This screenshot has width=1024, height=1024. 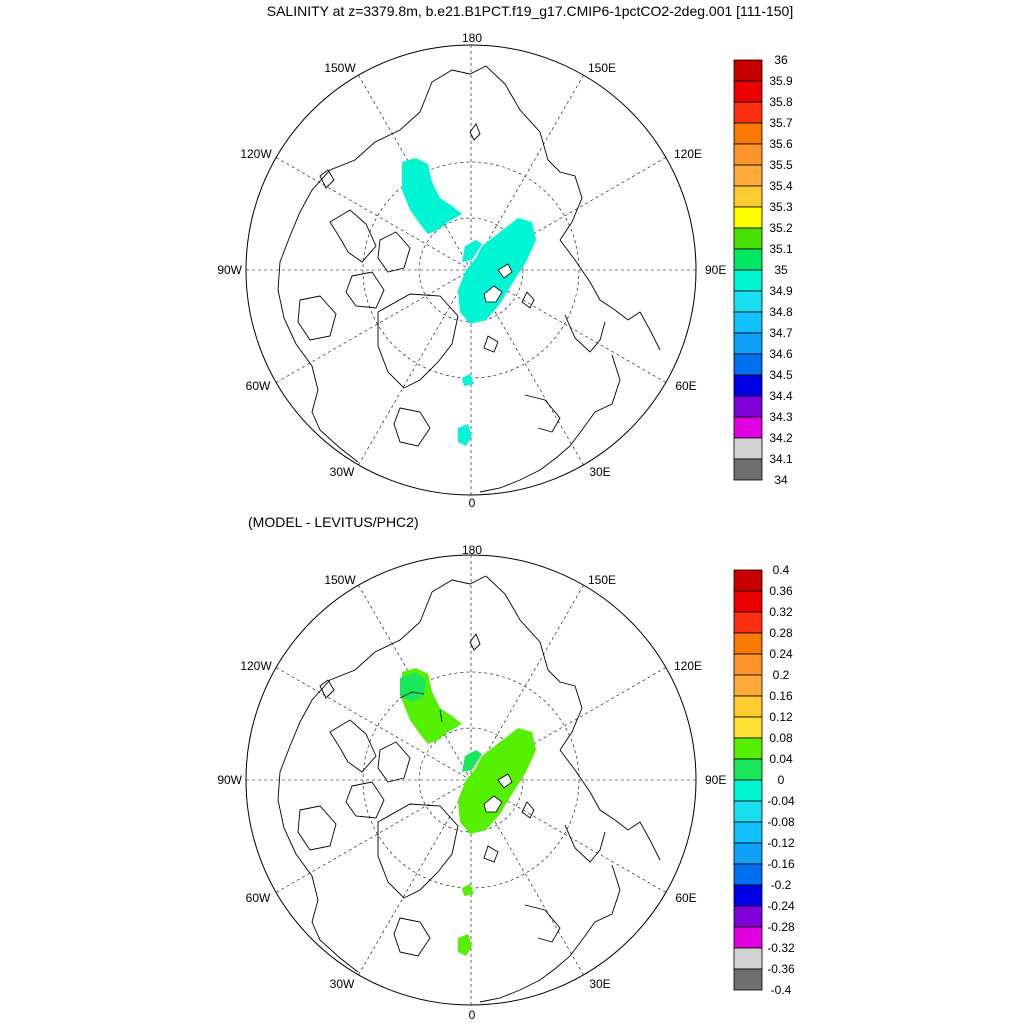 I want to click on colorbar-label: 35.2, so click(x=781, y=228).